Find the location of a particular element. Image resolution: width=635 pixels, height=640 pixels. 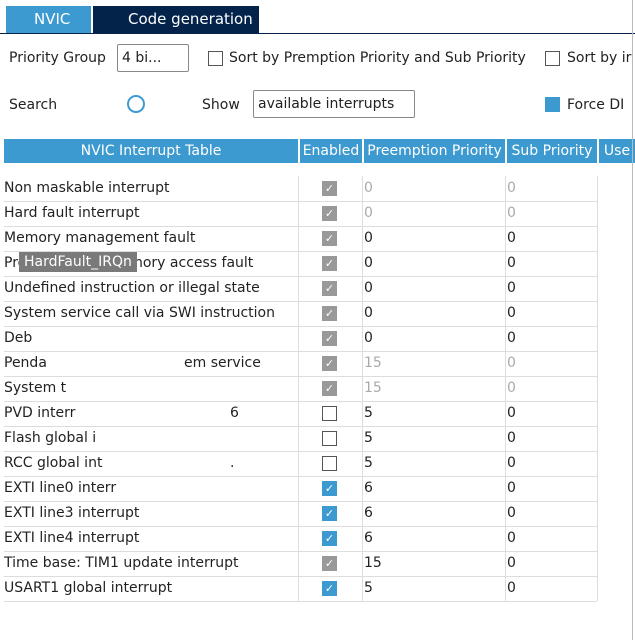

label: Show is located at coordinates (221, 105).